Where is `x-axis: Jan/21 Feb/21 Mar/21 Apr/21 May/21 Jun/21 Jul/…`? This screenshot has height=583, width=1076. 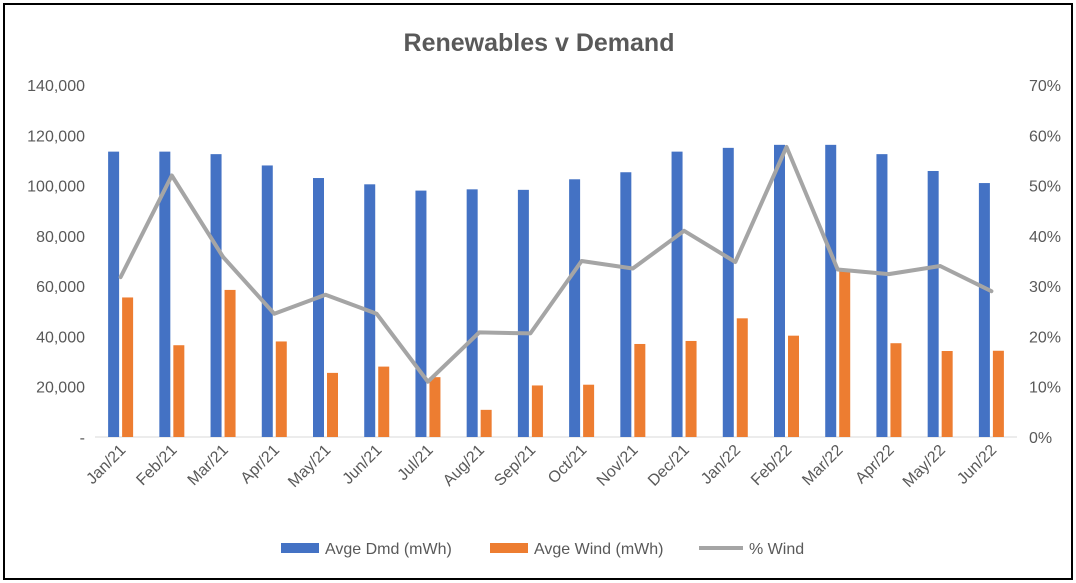 x-axis: Jan/21 Feb/21 Mar/21 Apr/21 May/21 Jun/21 Jul/… is located at coordinates (541, 466).